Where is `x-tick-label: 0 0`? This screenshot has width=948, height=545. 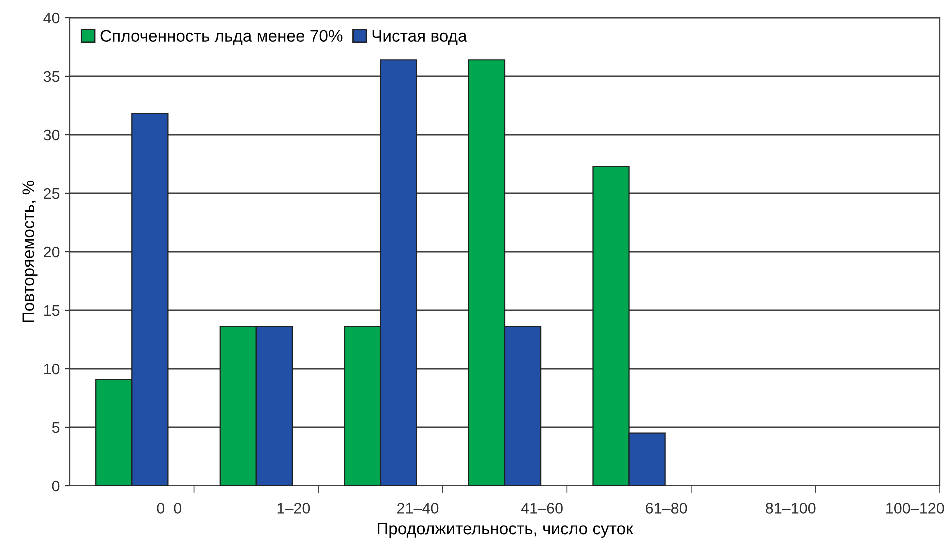 x-tick-label: 0 0 is located at coordinates (169, 508).